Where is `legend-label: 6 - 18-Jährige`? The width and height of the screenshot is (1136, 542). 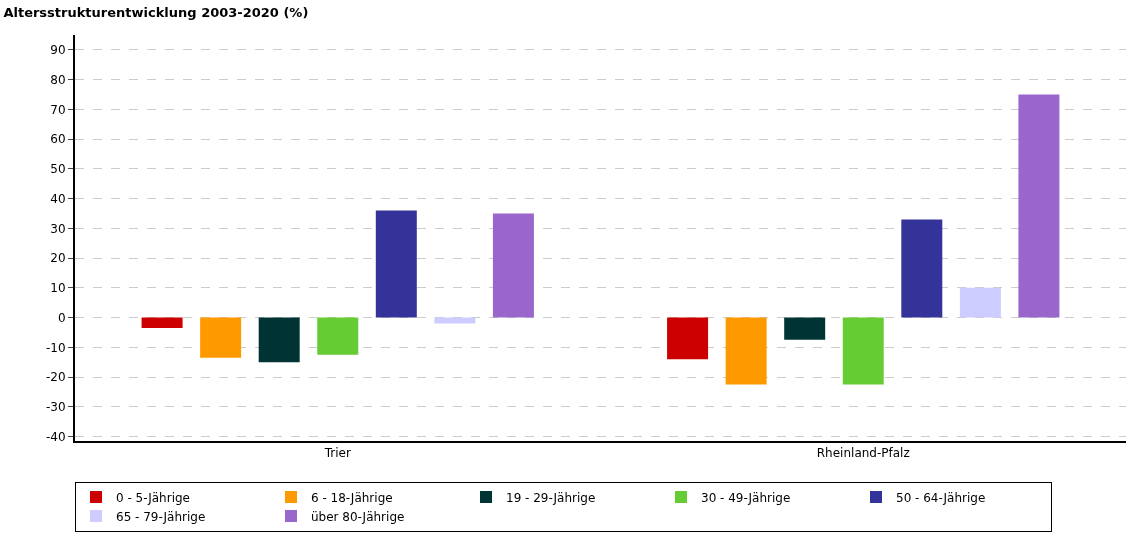
legend-label: 6 - 18-Jährige is located at coordinates (352, 497).